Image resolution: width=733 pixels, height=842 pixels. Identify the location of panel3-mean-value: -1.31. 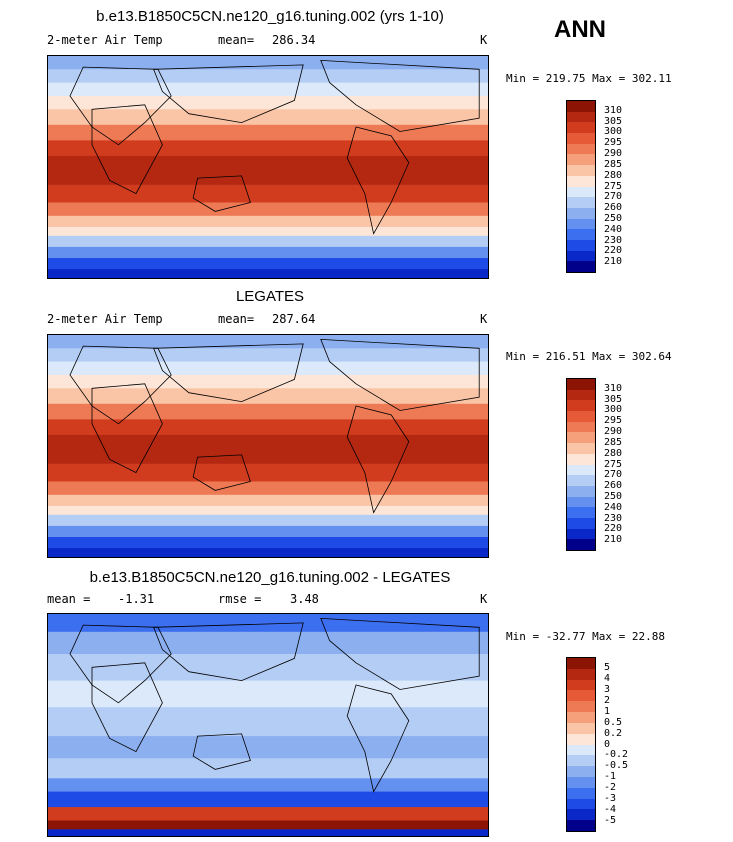
(136, 599).